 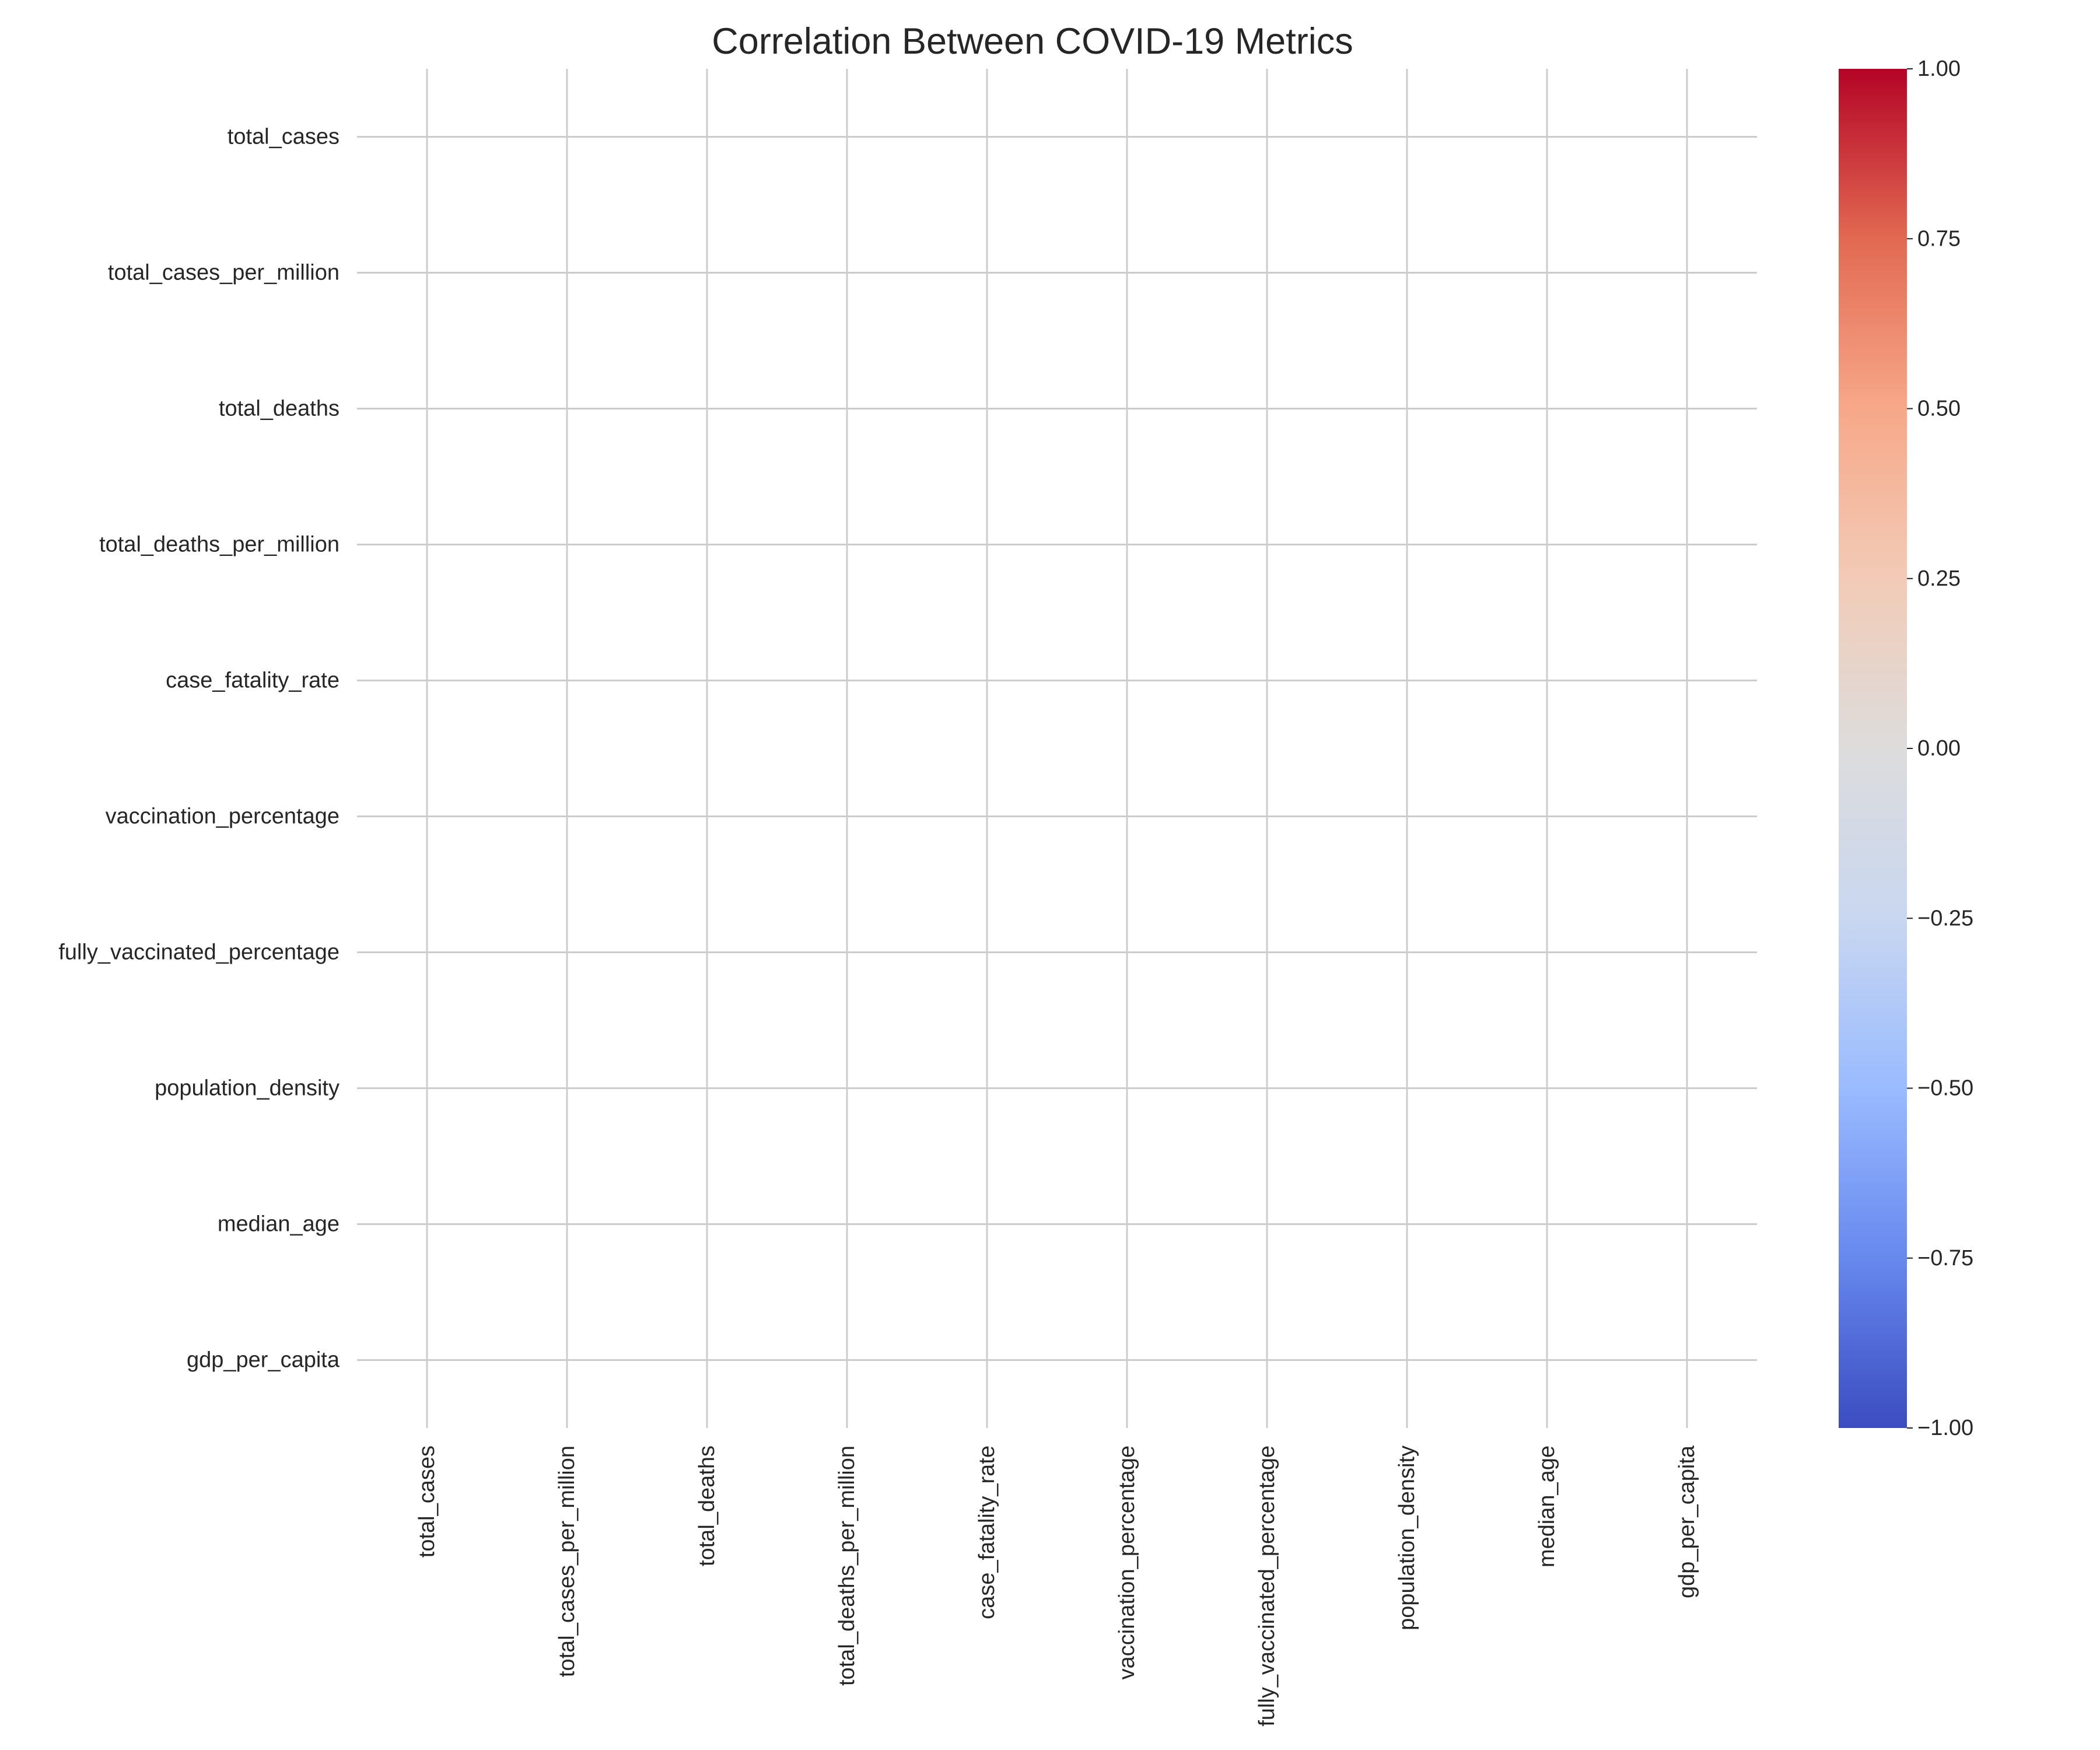 What do you see at coordinates (1939, 578) in the screenshot?
I see `colorbar-tick-label: 0.25` at bounding box center [1939, 578].